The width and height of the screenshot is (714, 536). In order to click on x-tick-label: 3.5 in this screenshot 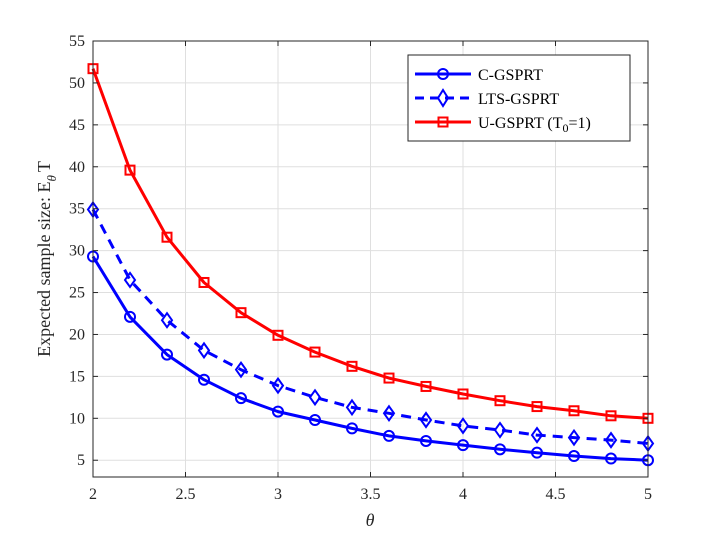, I will do `click(371, 494)`.